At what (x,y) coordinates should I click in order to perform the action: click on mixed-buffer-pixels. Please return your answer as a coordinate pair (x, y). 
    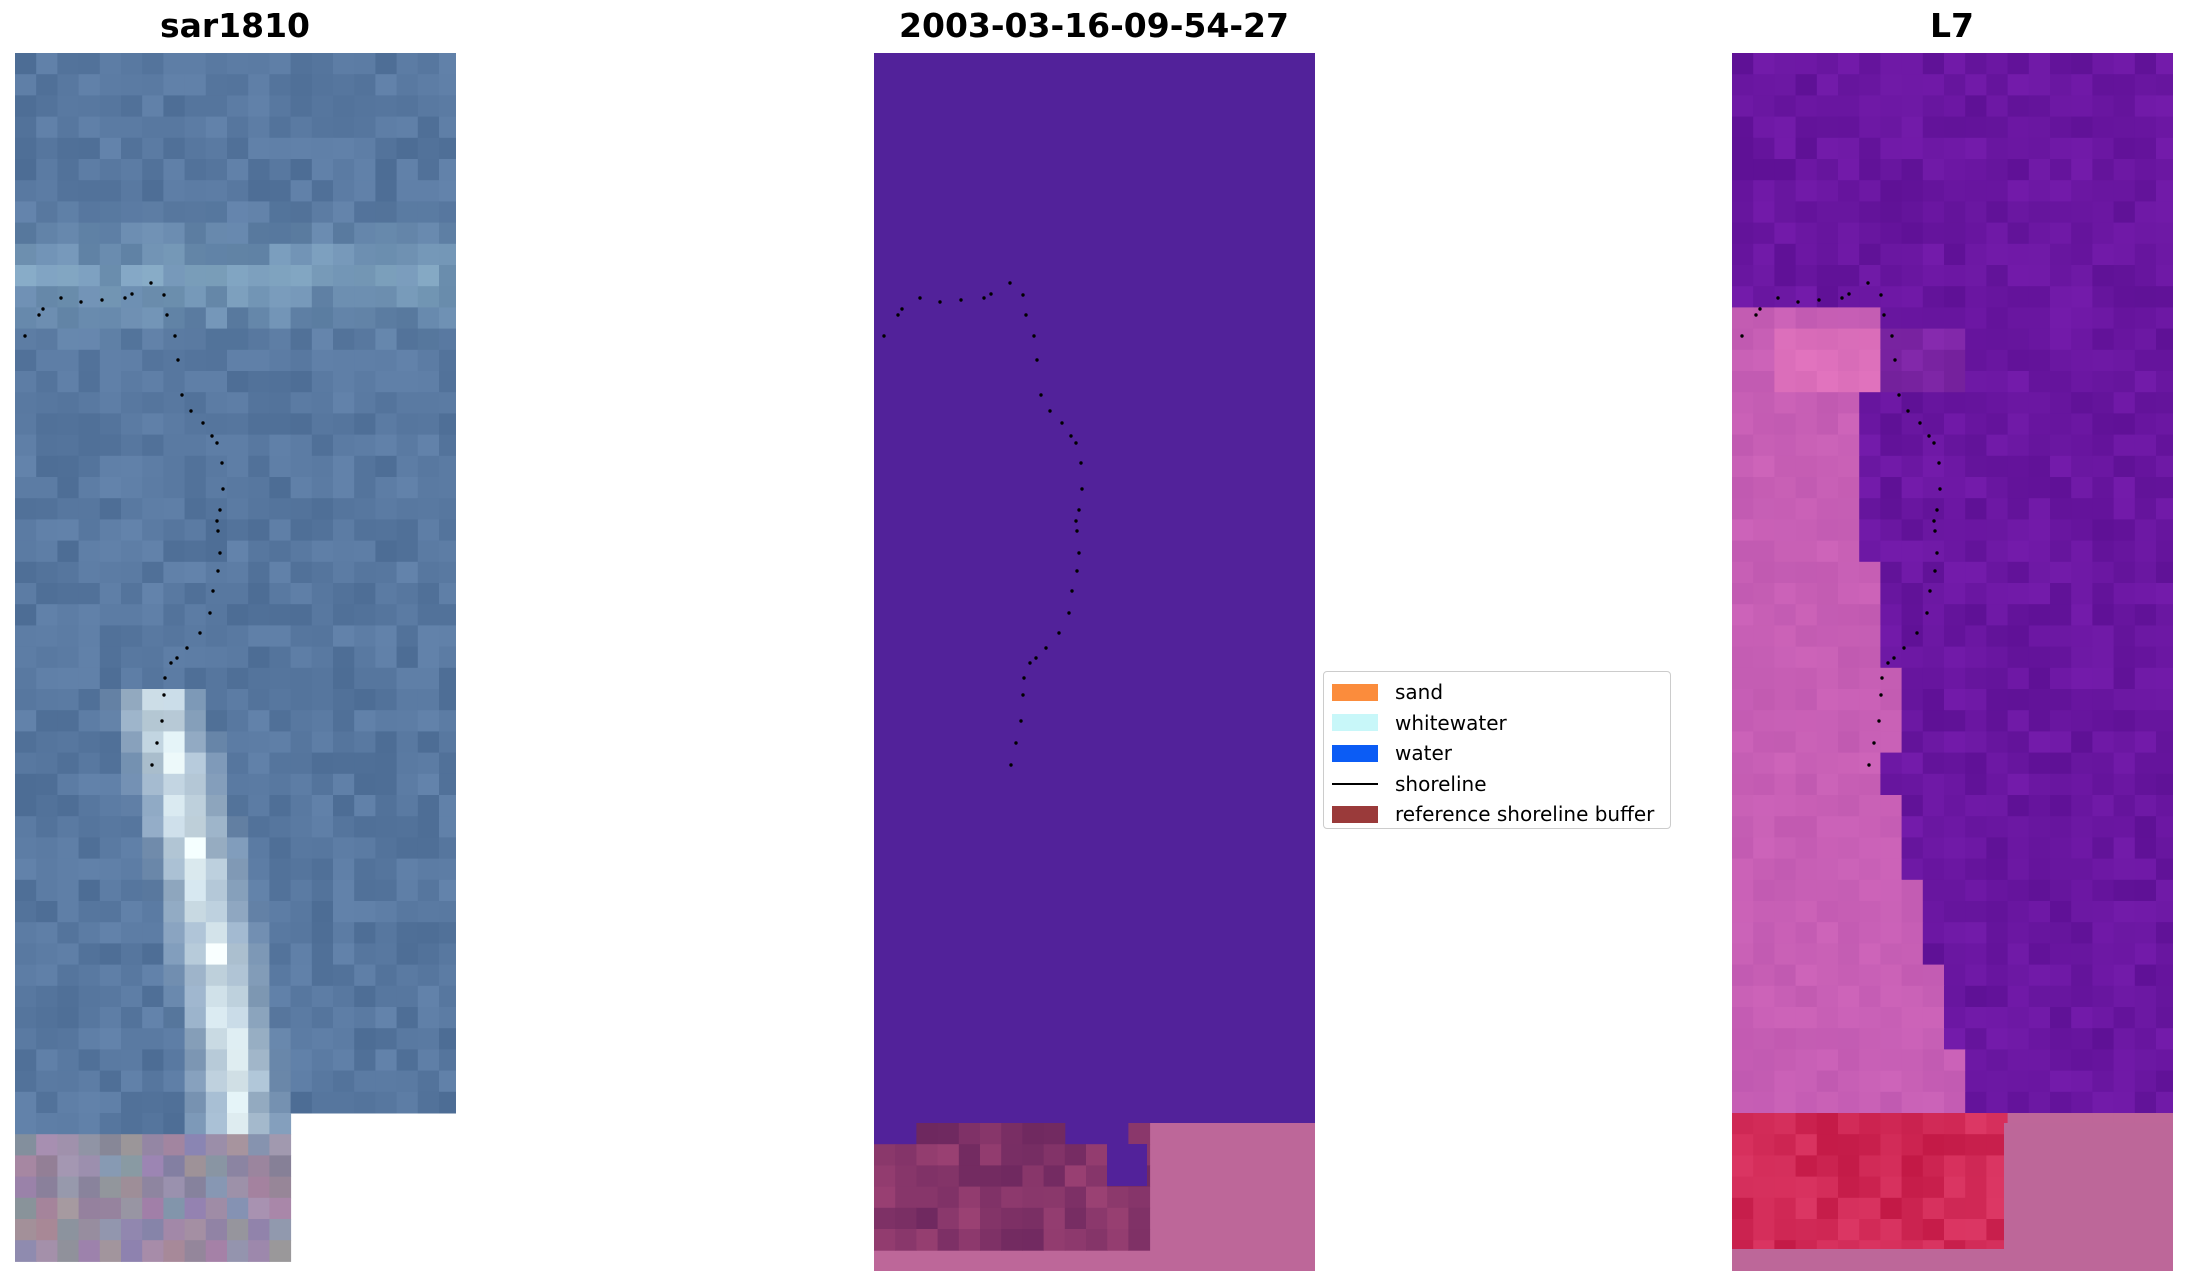
    Looking at the image, I should click on (1012, 1187).